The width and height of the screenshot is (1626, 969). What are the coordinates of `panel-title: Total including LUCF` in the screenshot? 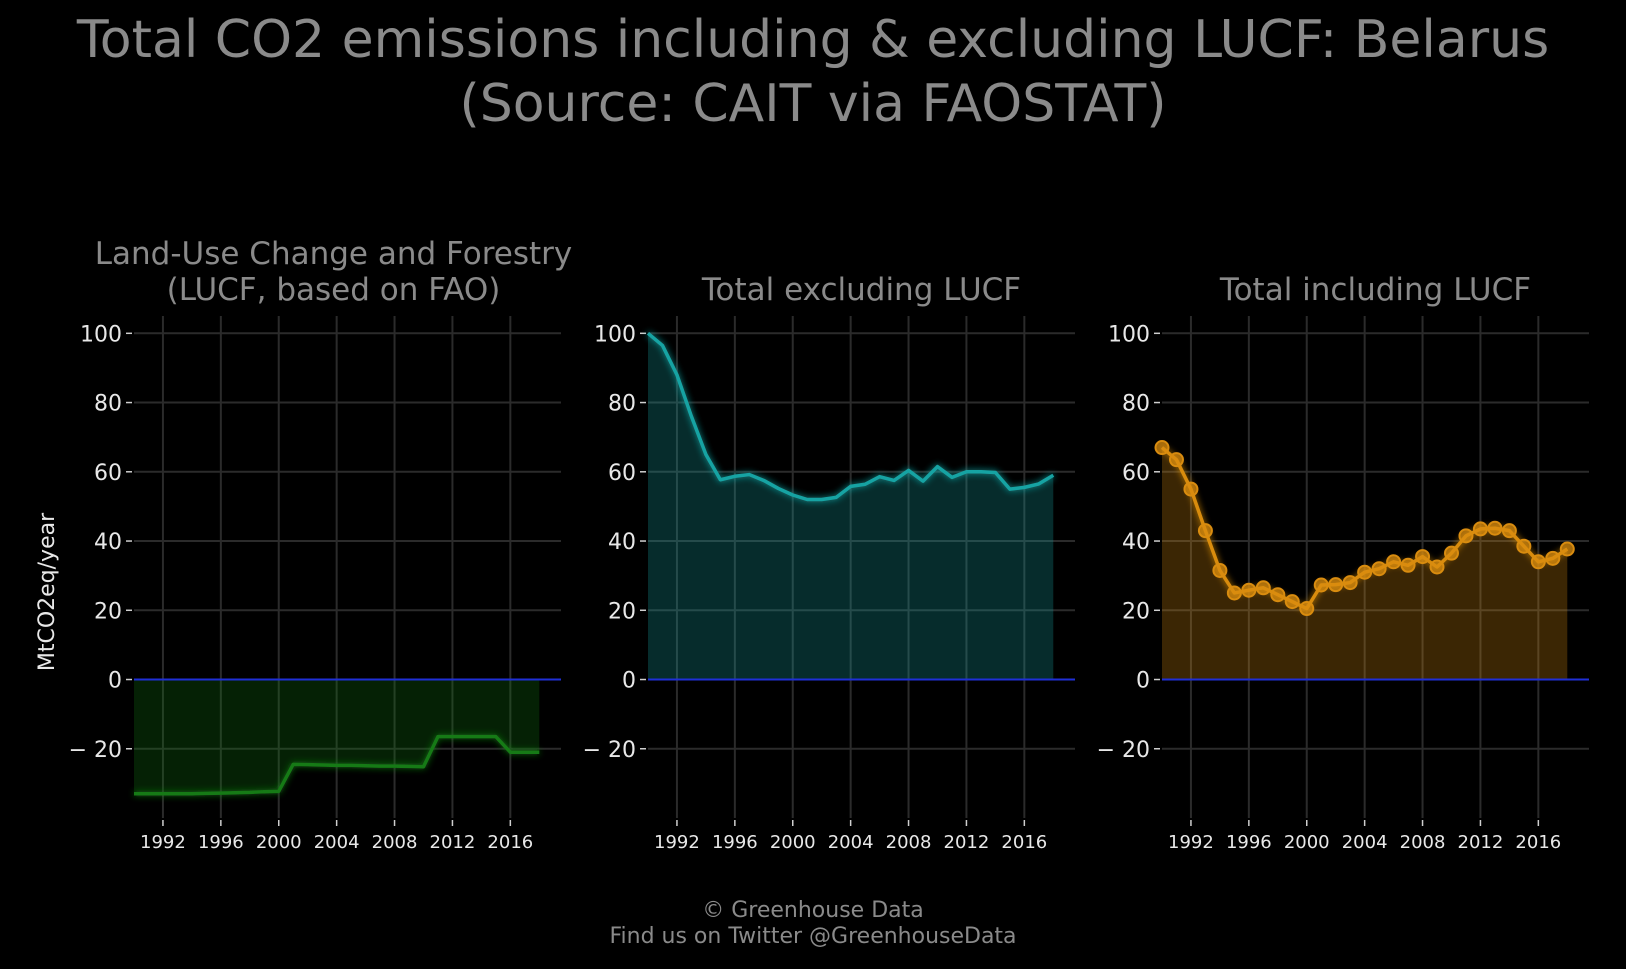 It's located at (1375, 290).